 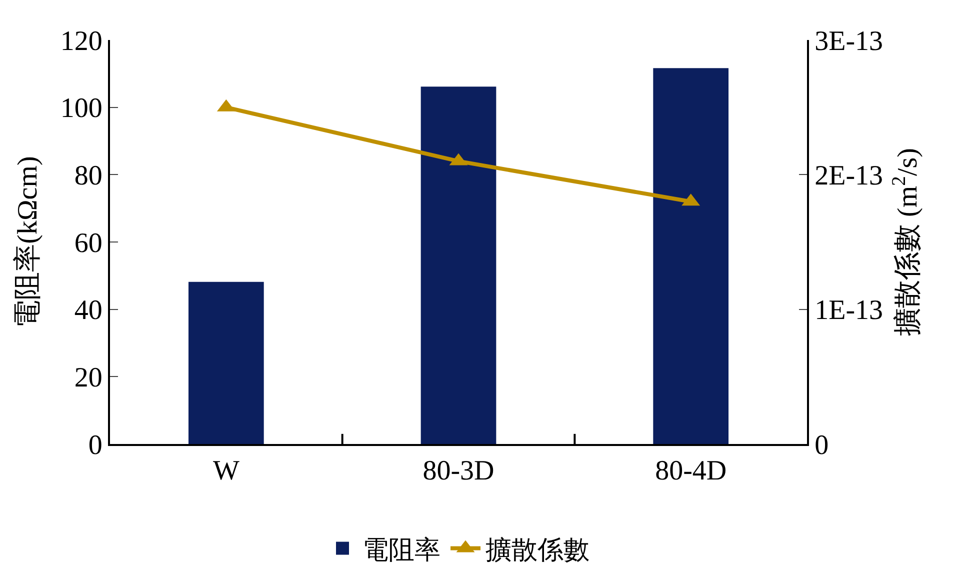 I want to click on legend-label: 電阻率, so click(x=401, y=549).